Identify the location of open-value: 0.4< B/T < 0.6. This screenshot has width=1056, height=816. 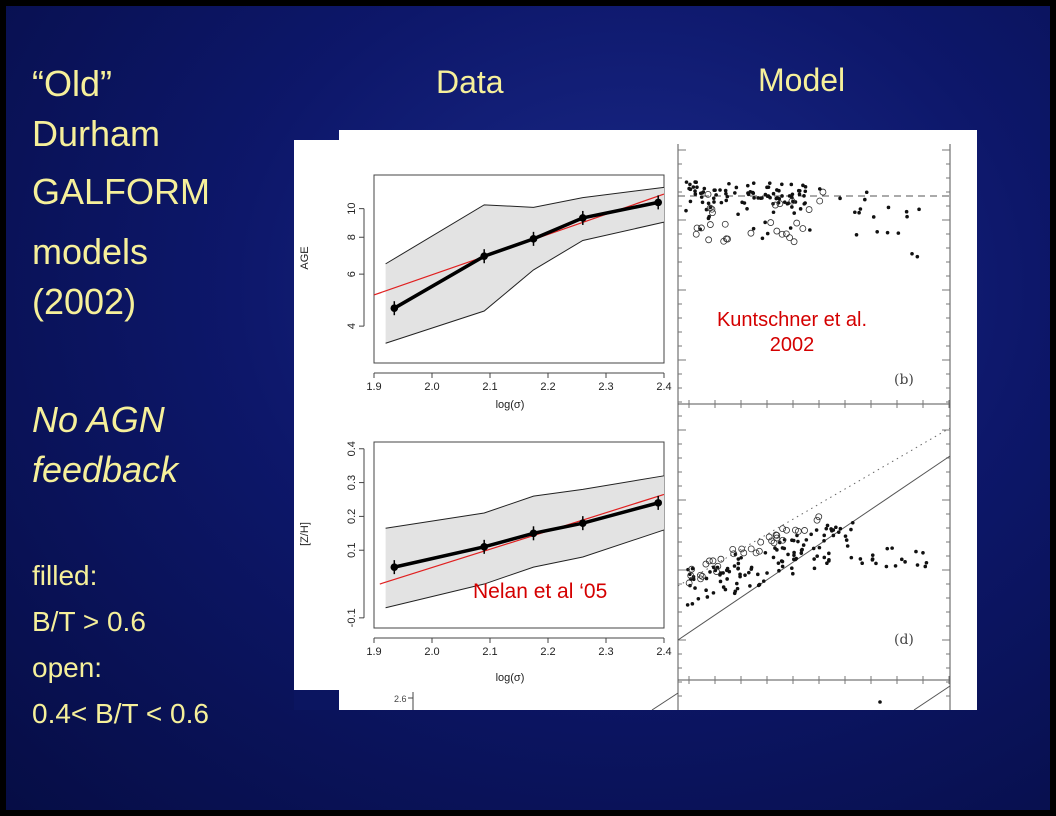
(120, 713).